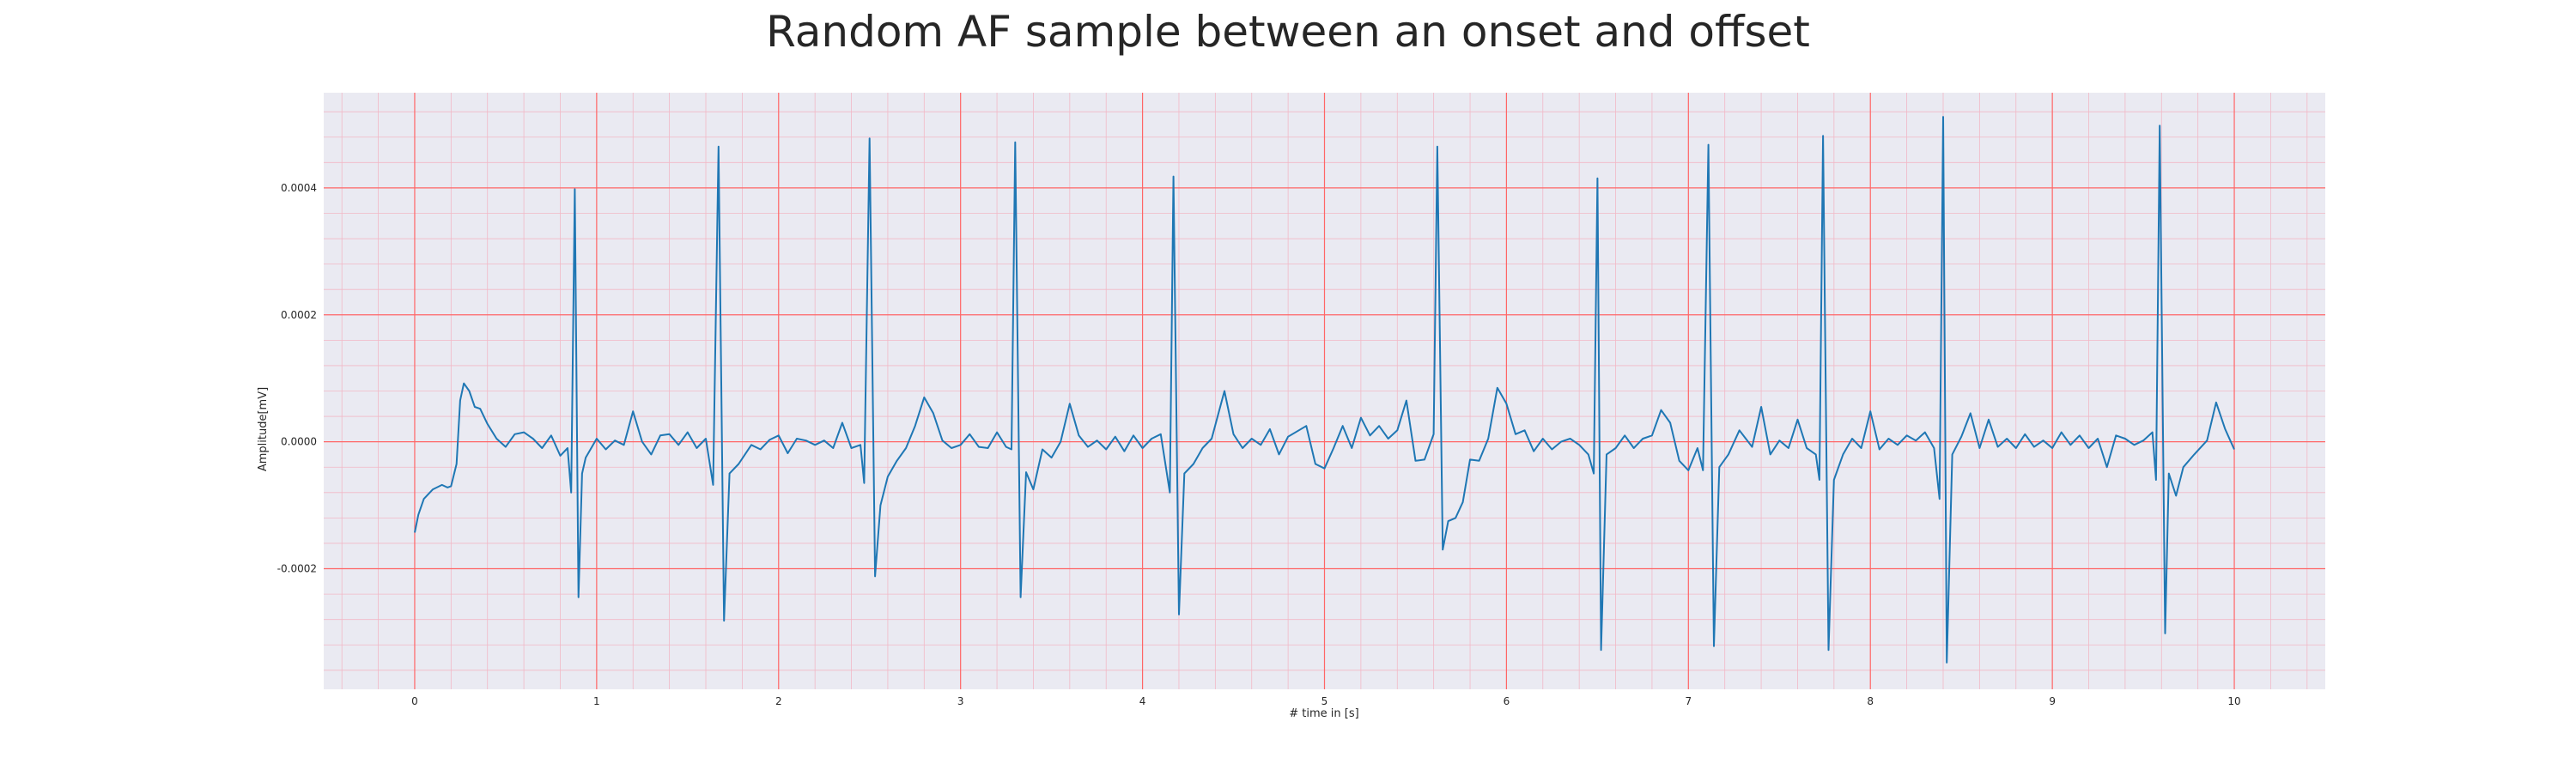  What do you see at coordinates (297, 569) in the screenshot?
I see `y-tick-label: -0.0002` at bounding box center [297, 569].